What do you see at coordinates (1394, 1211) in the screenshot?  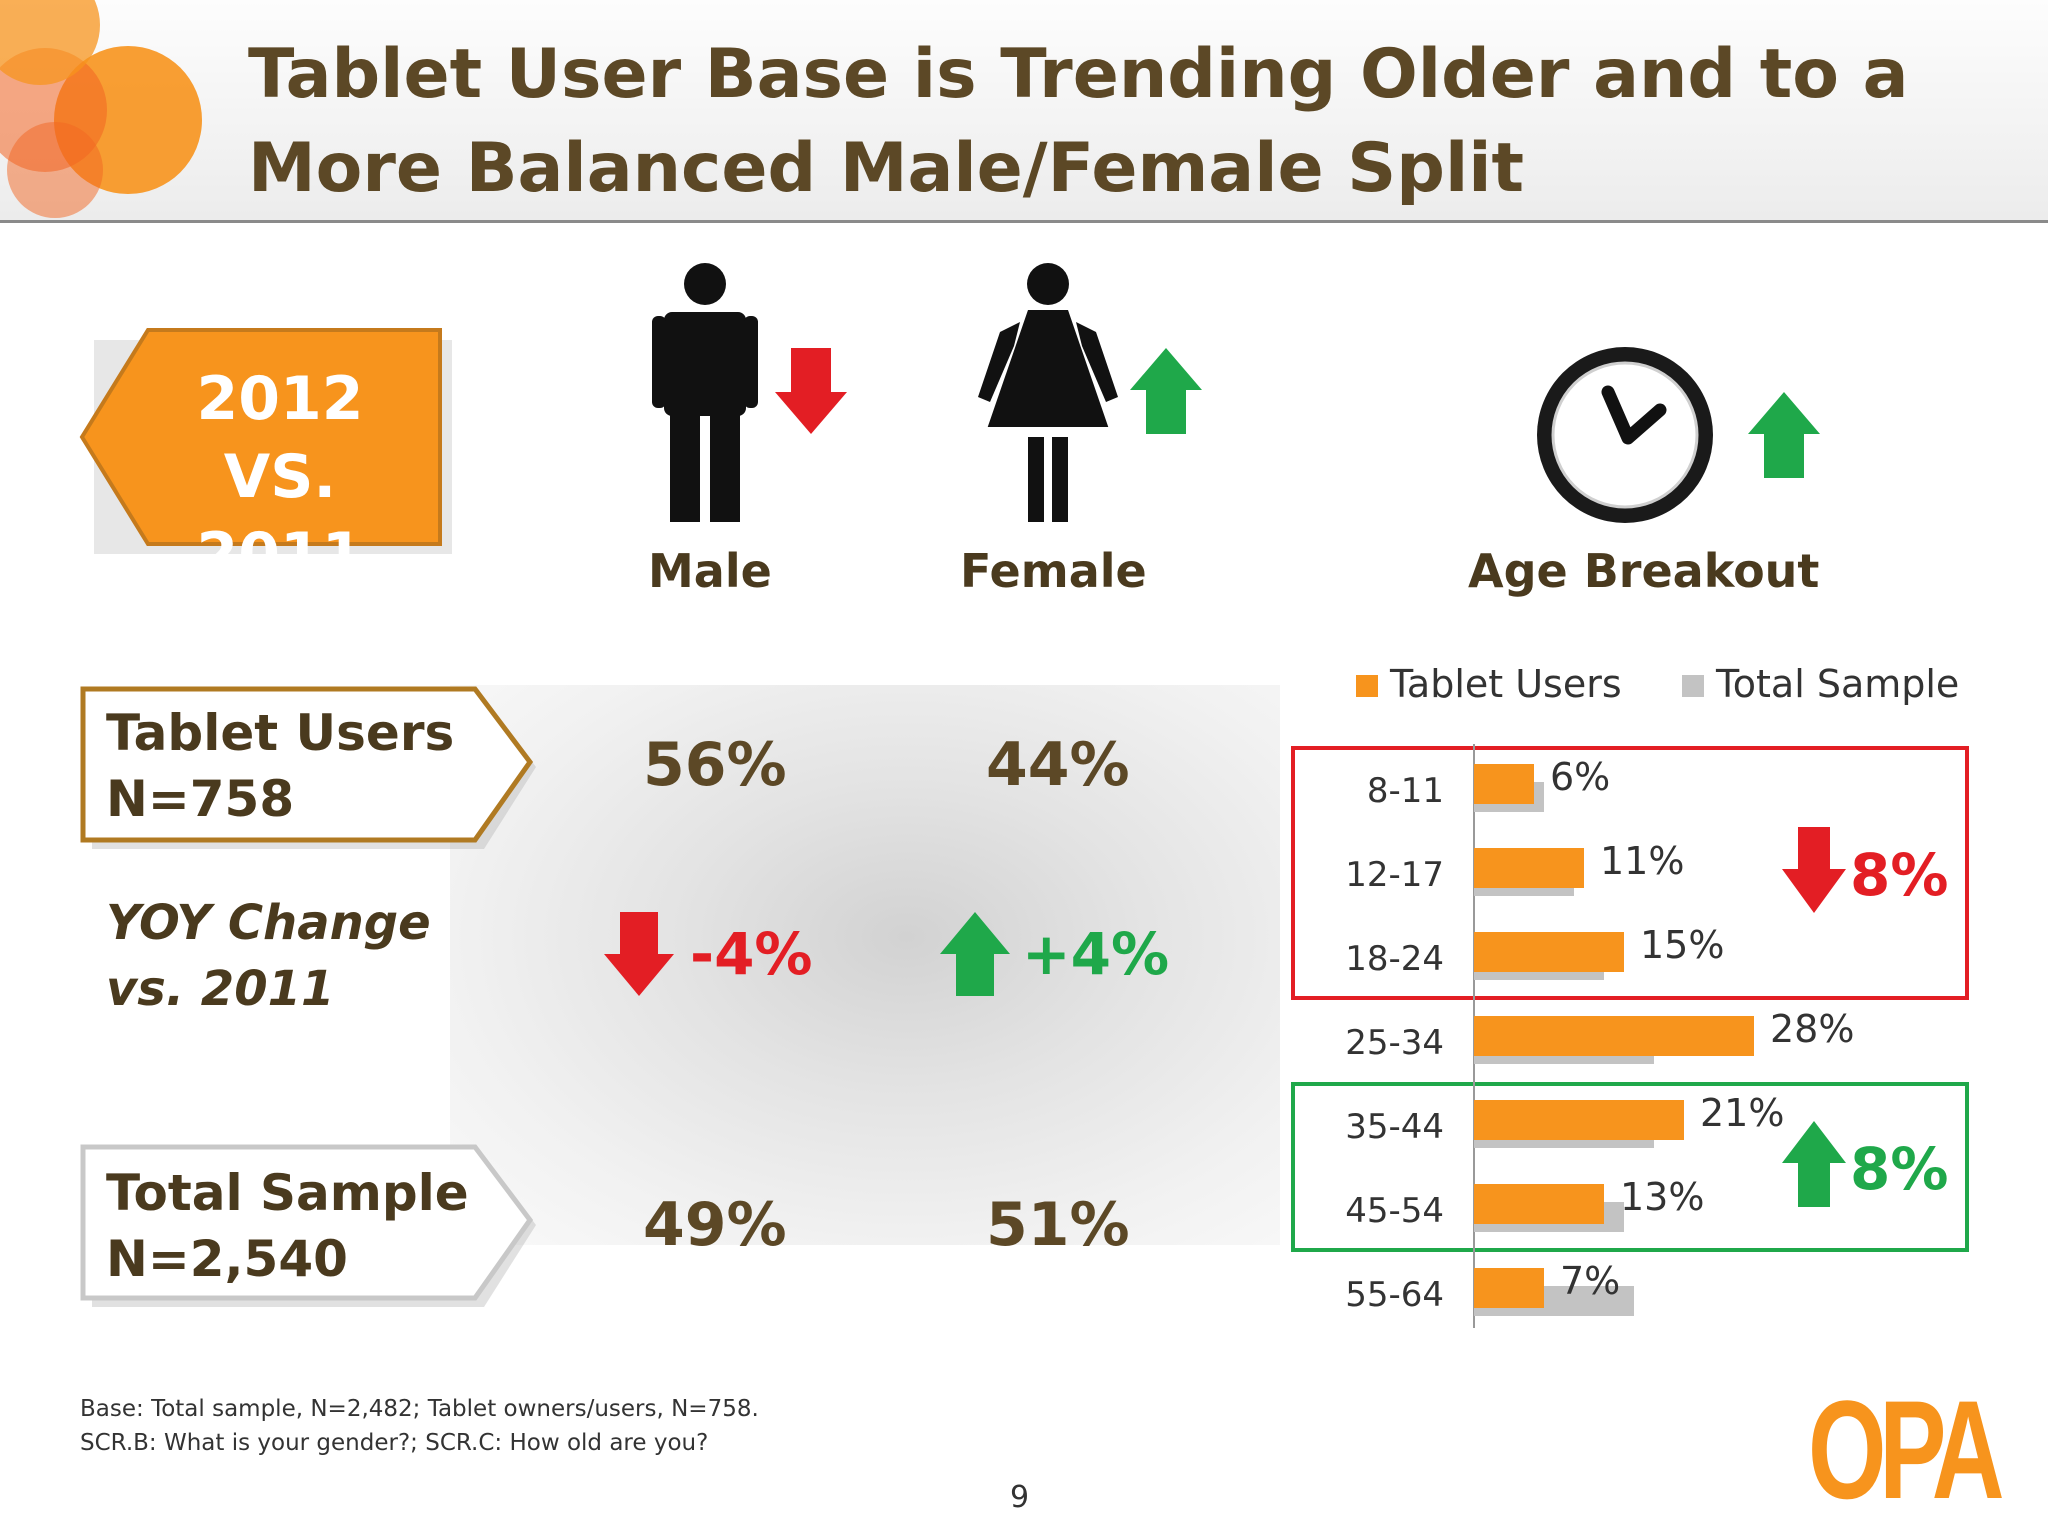 I see `category-label: 45-54` at bounding box center [1394, 1211].